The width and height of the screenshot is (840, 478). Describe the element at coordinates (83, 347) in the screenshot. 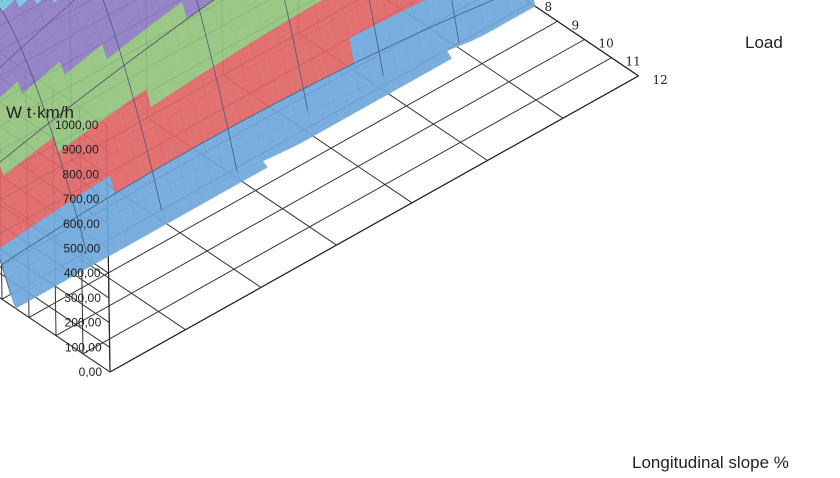

I see `z-tick-label: 100,00` at that location.